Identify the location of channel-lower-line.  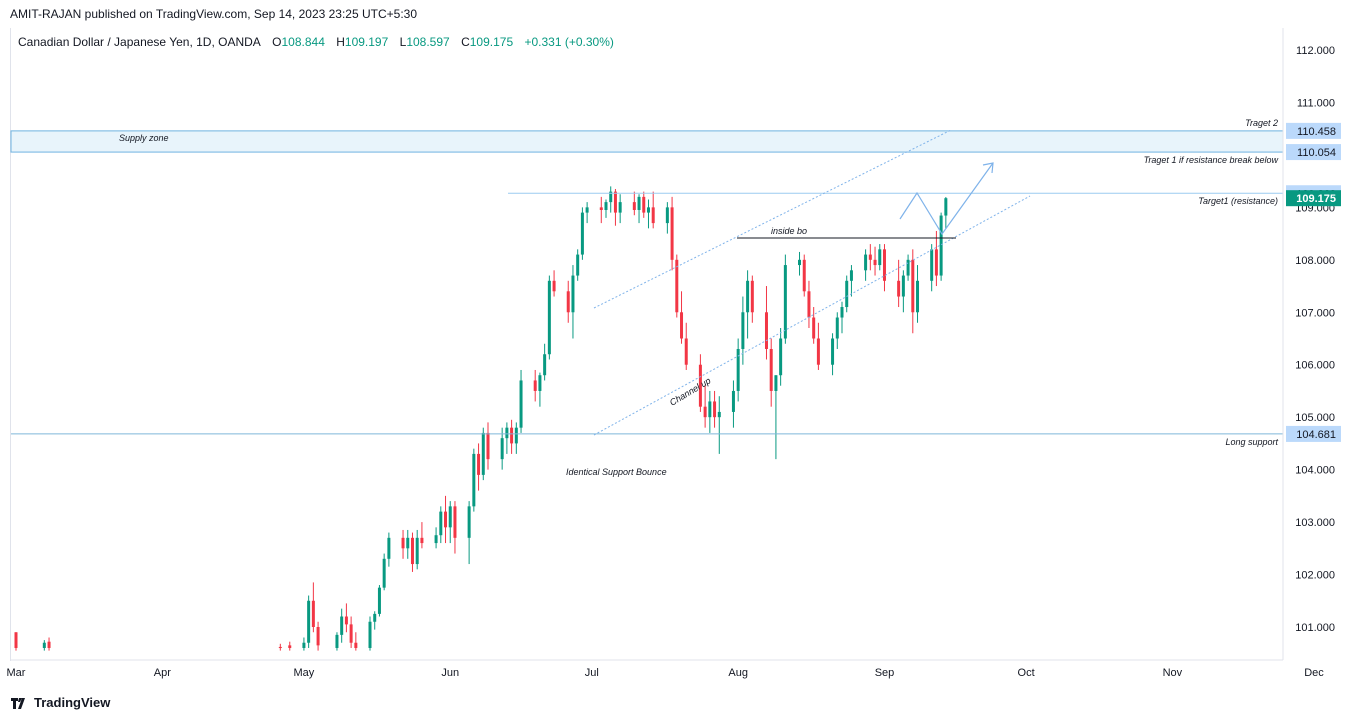
(812, 315).